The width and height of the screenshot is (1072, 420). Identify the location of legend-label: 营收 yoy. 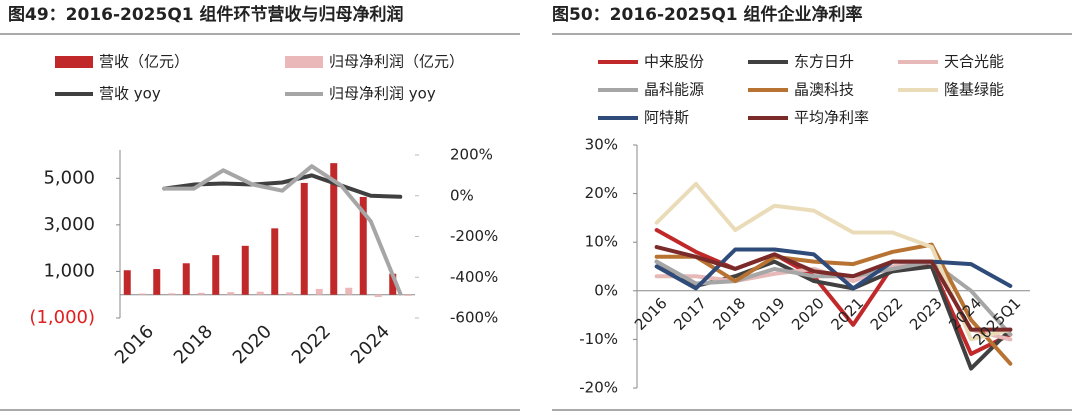
(130, 94).